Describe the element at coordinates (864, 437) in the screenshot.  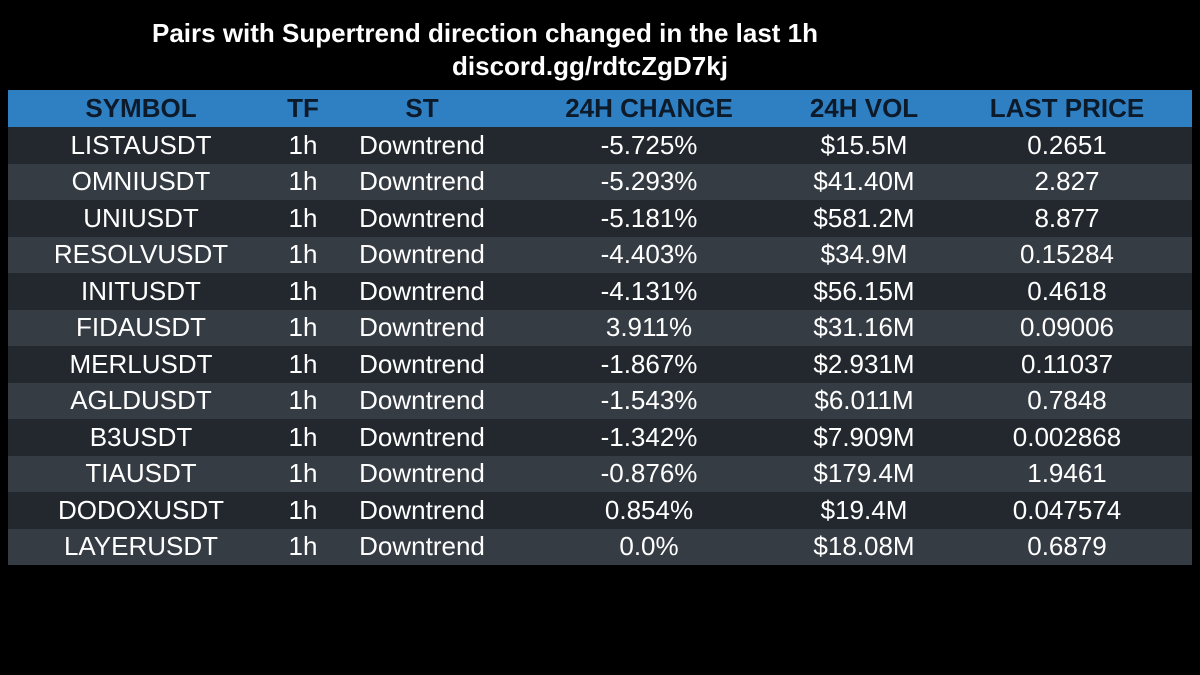
I see `volume-24h-cell: $7.909M` at that location.